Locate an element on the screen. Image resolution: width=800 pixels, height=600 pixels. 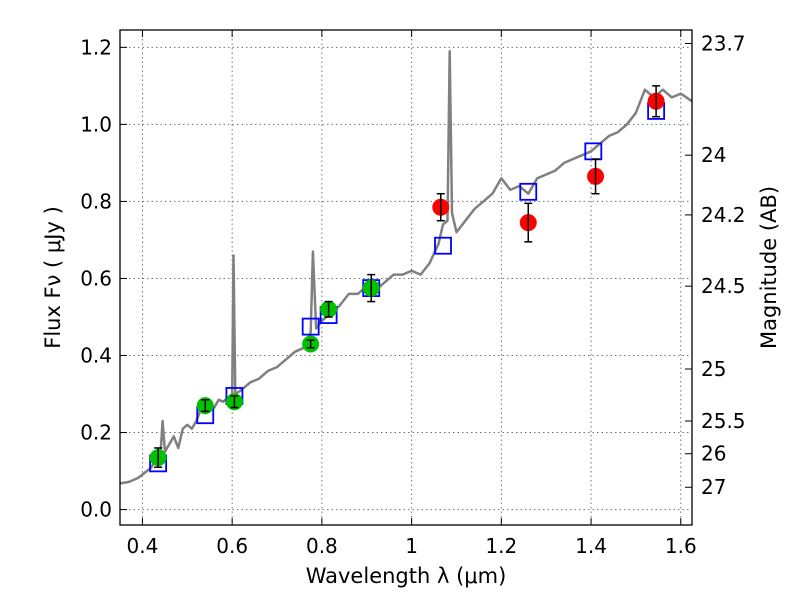
right-tick-label: 27 is located at coordinates (713, 487).